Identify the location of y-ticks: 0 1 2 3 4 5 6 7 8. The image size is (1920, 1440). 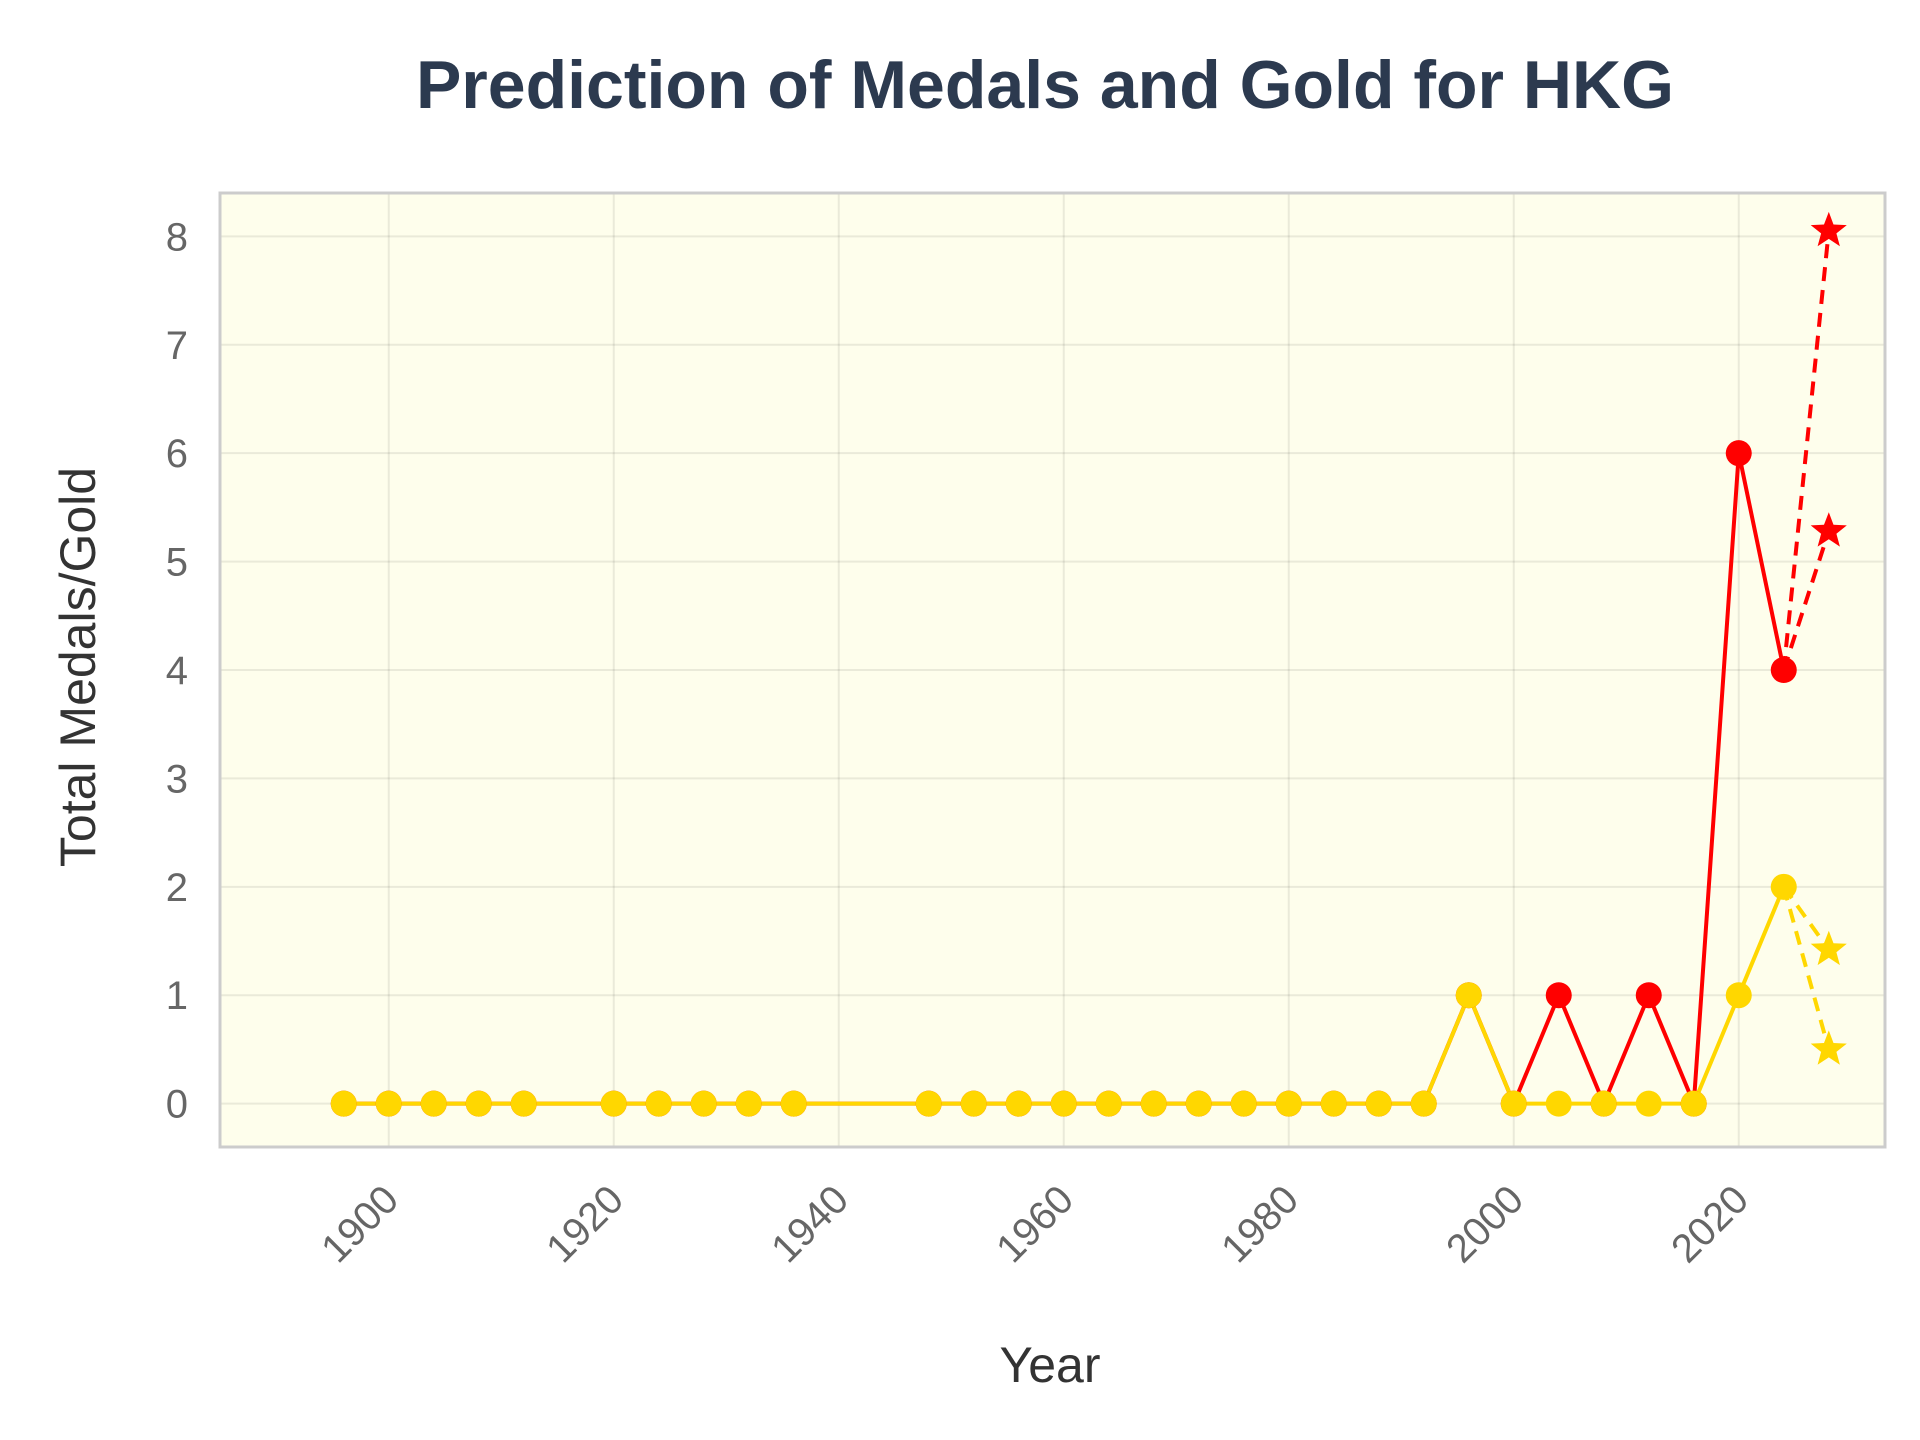
(177, 670).